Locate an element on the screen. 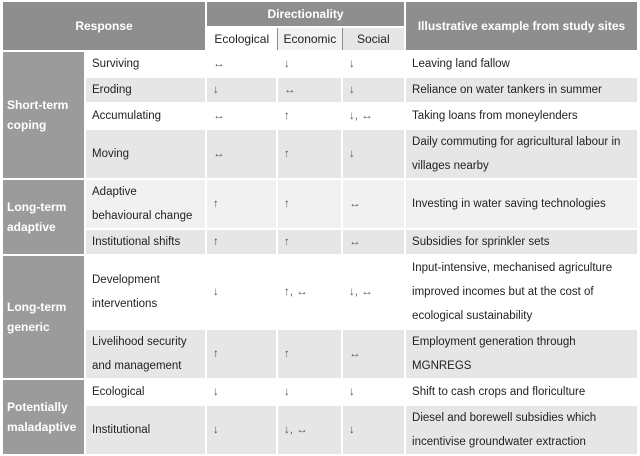  response-cell: Surviving is located at coordinates (145, 64).